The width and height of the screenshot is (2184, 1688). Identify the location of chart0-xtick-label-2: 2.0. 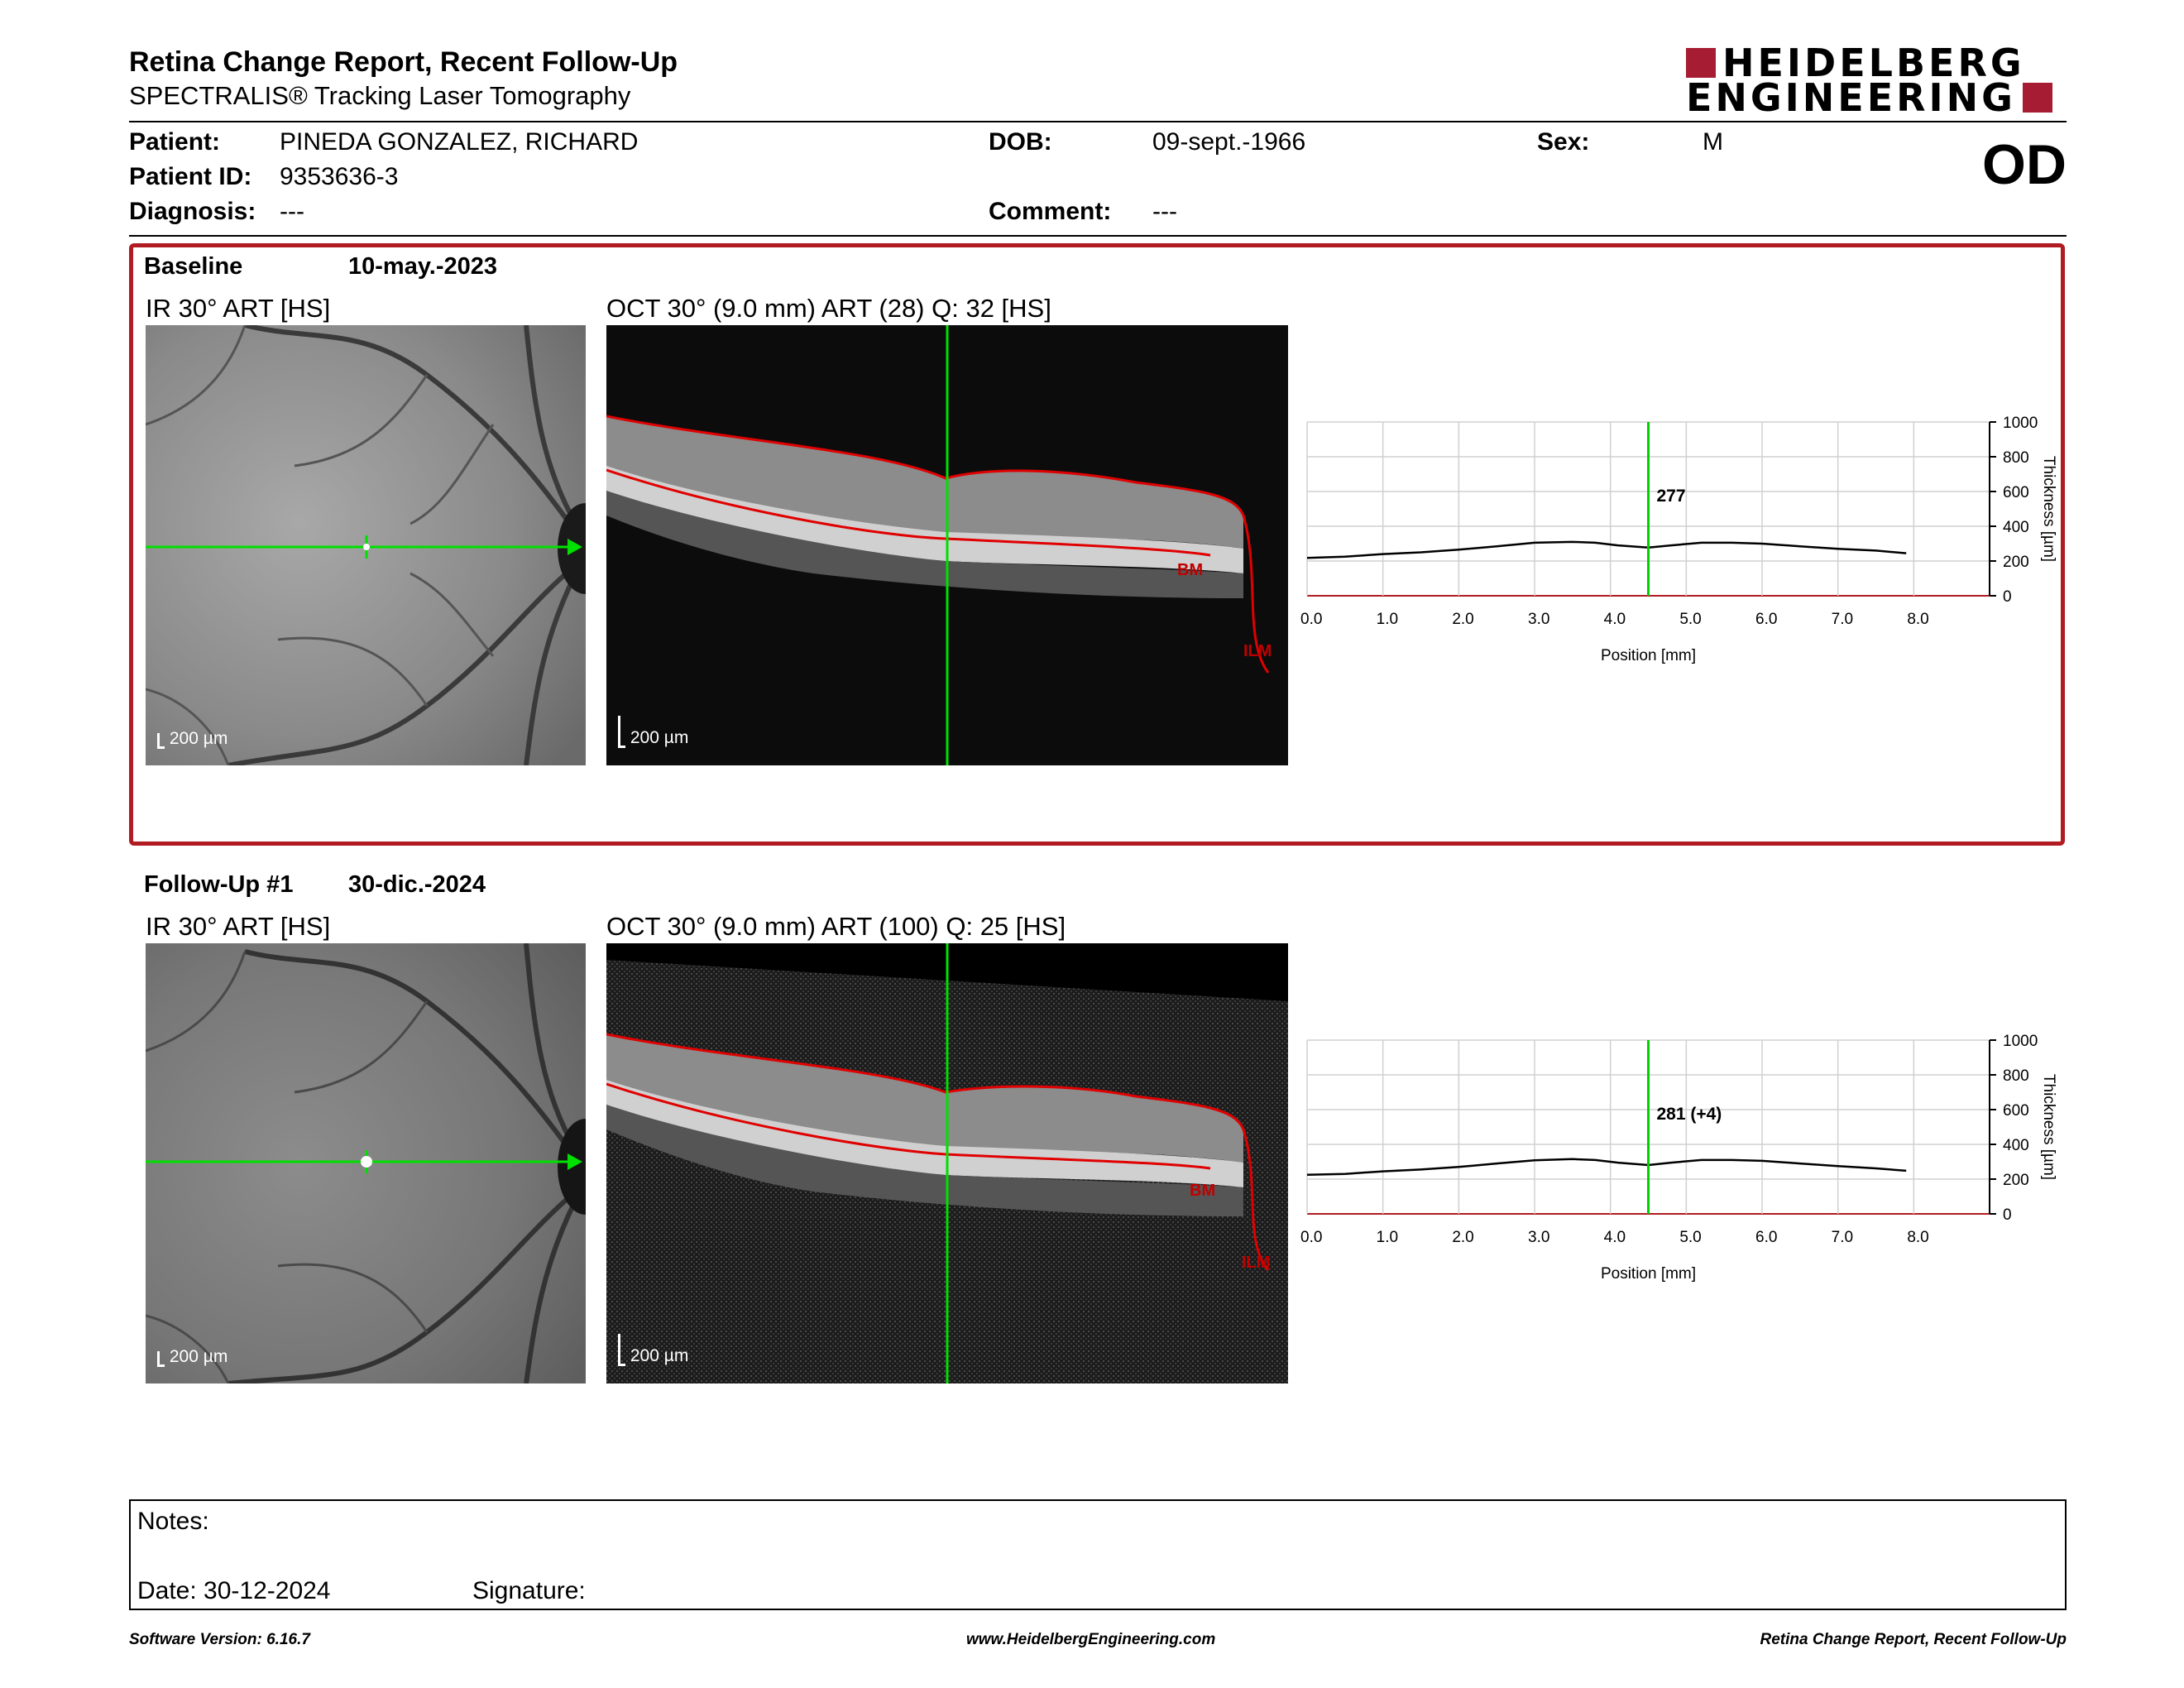
(1462, 619).